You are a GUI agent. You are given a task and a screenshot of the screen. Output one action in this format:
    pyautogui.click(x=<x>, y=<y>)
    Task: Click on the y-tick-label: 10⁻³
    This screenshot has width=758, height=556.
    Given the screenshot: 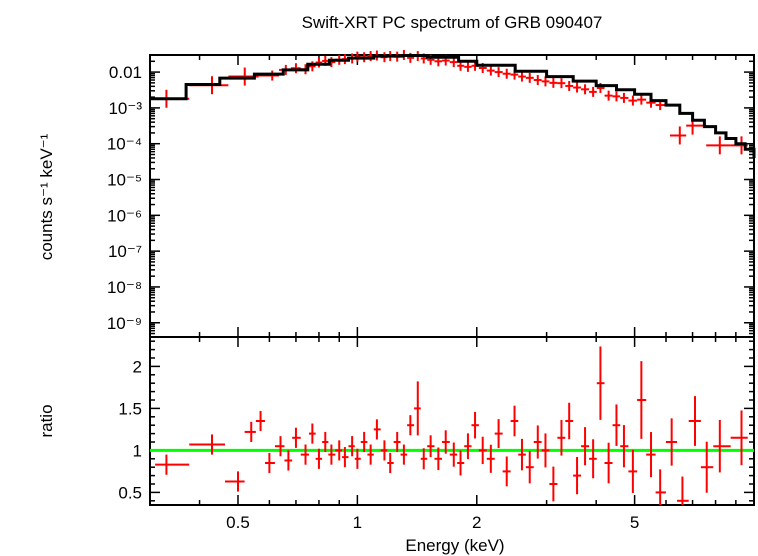 What is the action you would take?
    pyautogui.click(x=125, y=108)
    